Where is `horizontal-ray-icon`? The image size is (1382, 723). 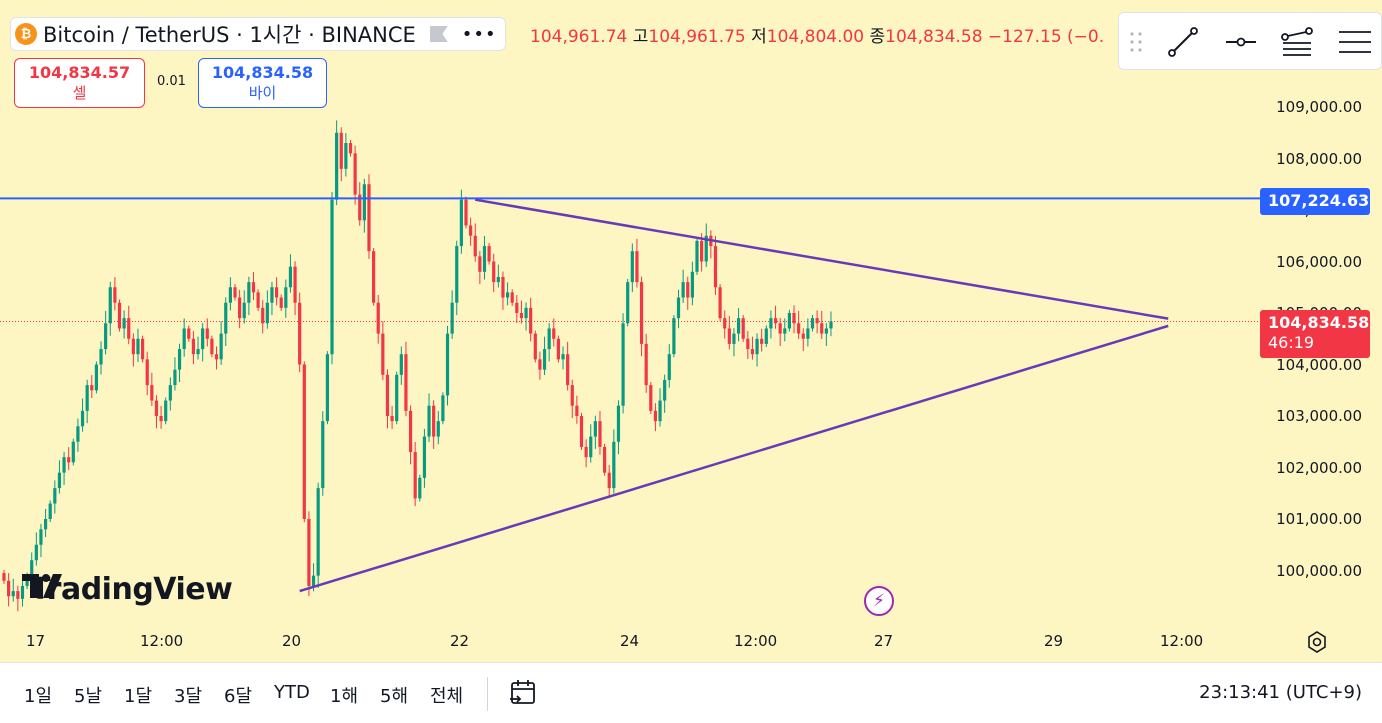
horizontal-ray-icon is located at coordinates (1241, 42).